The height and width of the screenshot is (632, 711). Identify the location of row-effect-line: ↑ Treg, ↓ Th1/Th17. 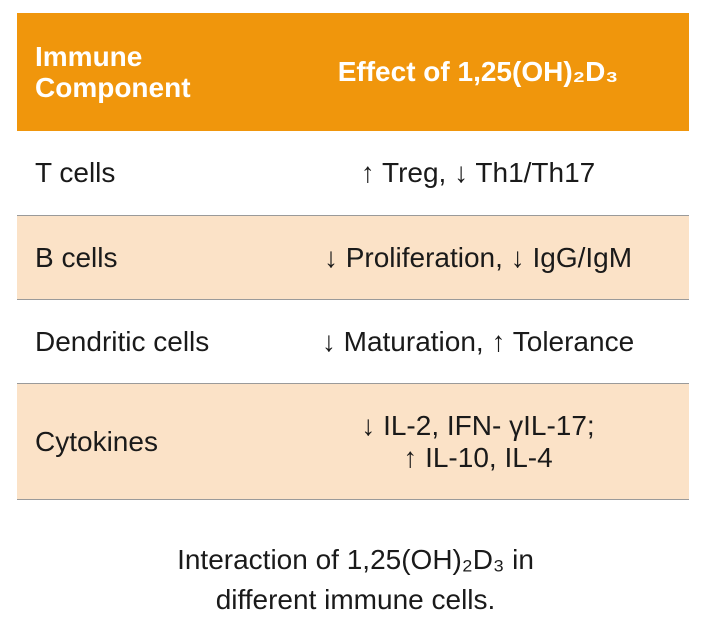
(478, 172).